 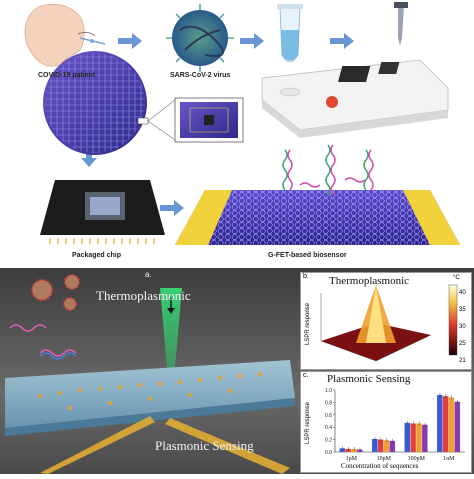 What do you see at coordinates (401, 24) in the screenshot?
I see `pipette-illustration` at bounding box center [401, 24].